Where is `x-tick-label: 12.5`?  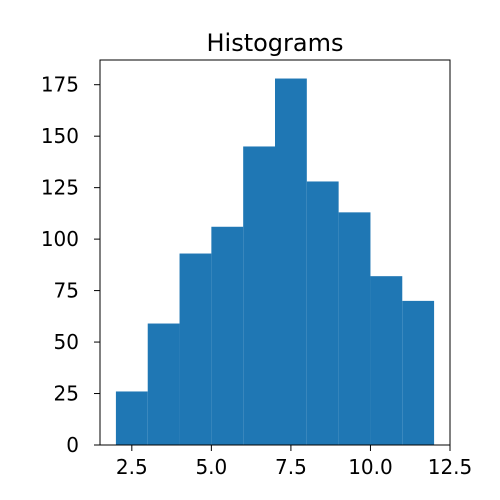 x-tick-label: 12.5 is located at coordinates (450, 467).